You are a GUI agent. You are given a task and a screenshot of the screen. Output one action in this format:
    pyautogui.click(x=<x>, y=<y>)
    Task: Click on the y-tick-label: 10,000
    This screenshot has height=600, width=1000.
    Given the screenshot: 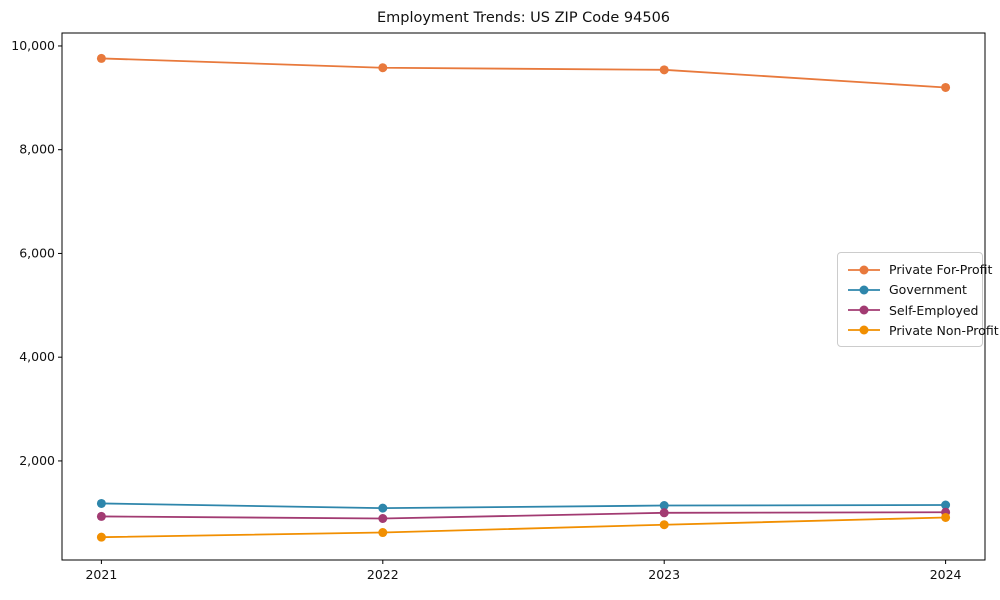 What is the action you would take?
    pyautogui.click(x=33, y=45)
    